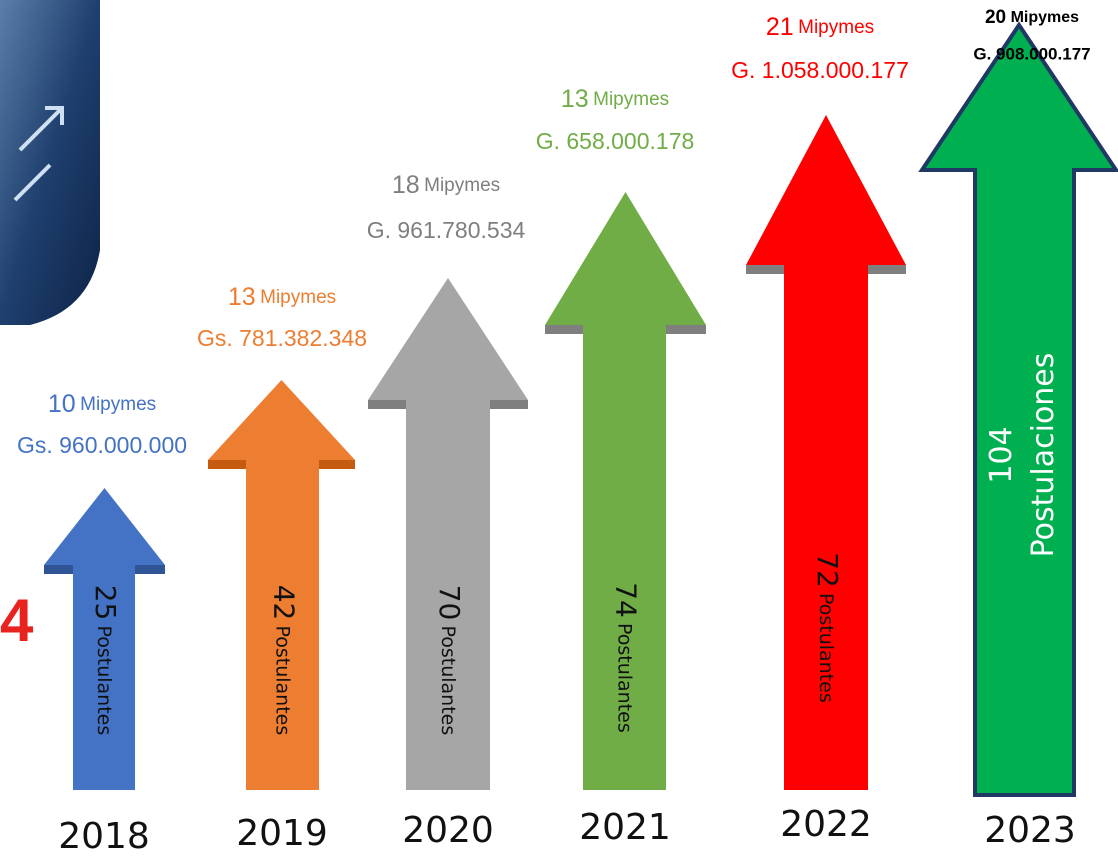  I want to click on year: 2020, so click(448, 830).